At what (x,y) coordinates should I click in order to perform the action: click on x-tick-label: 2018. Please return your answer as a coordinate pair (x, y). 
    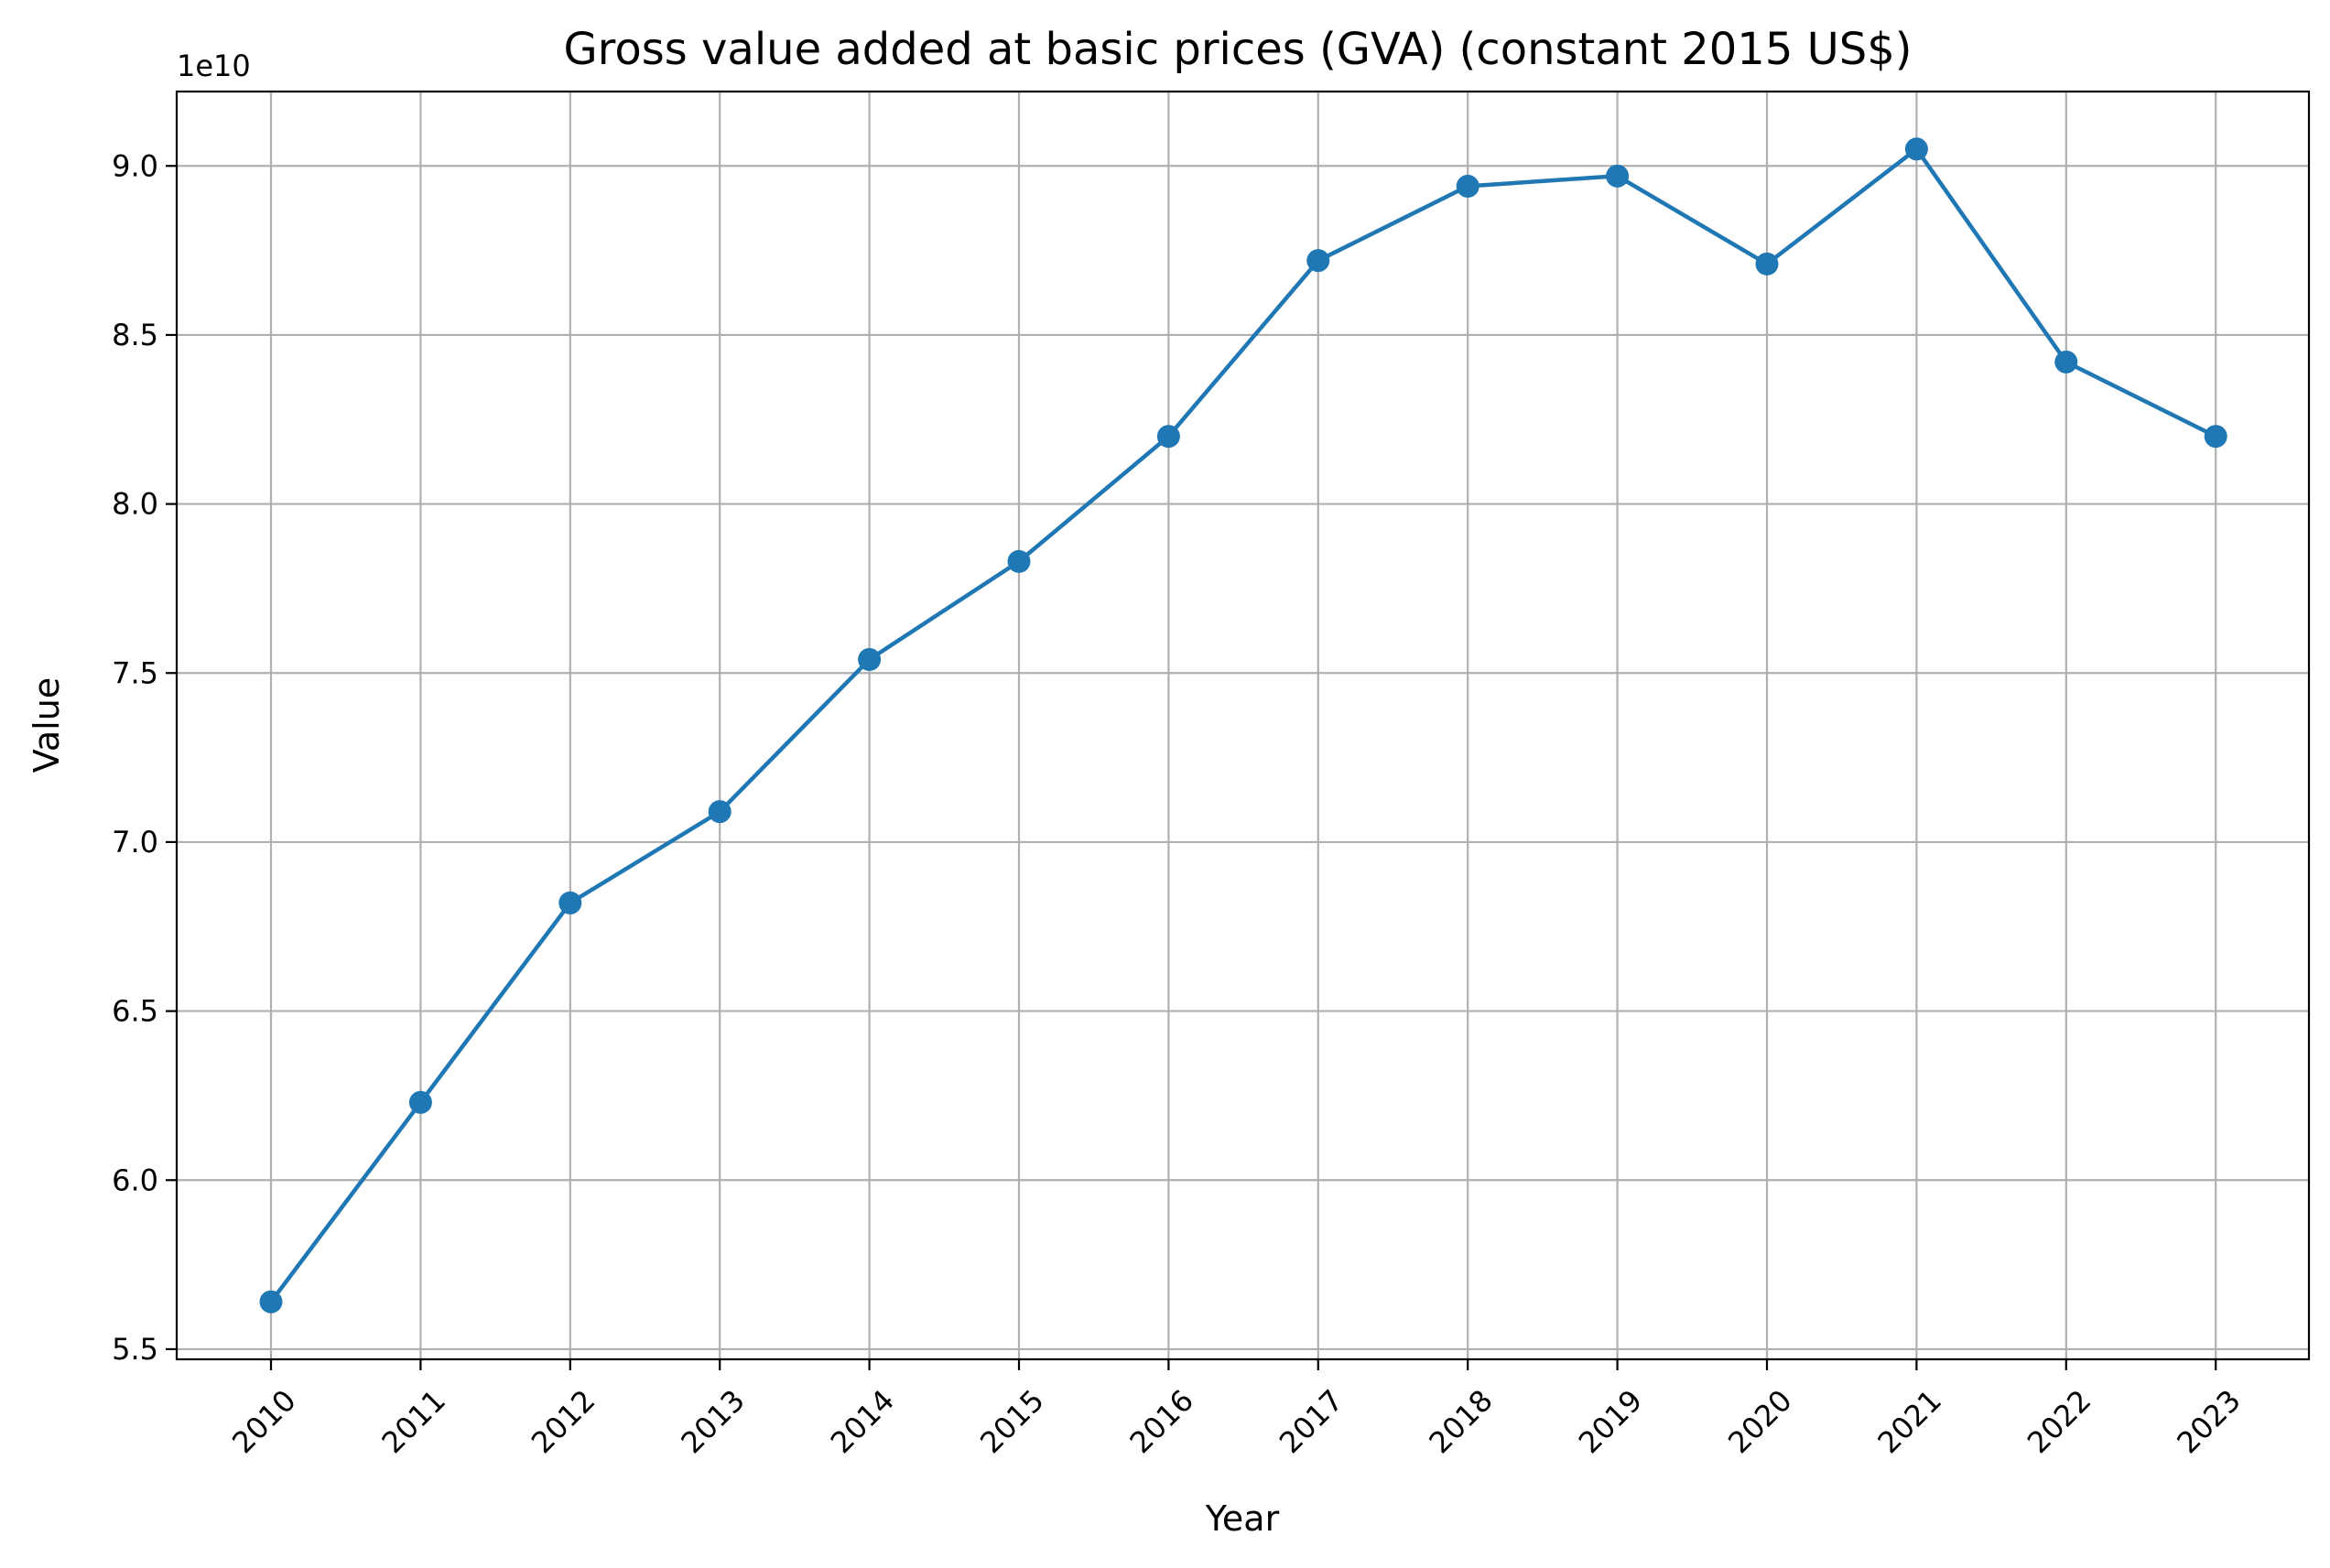
    Looking at the image, I should click on (1460, 1421).